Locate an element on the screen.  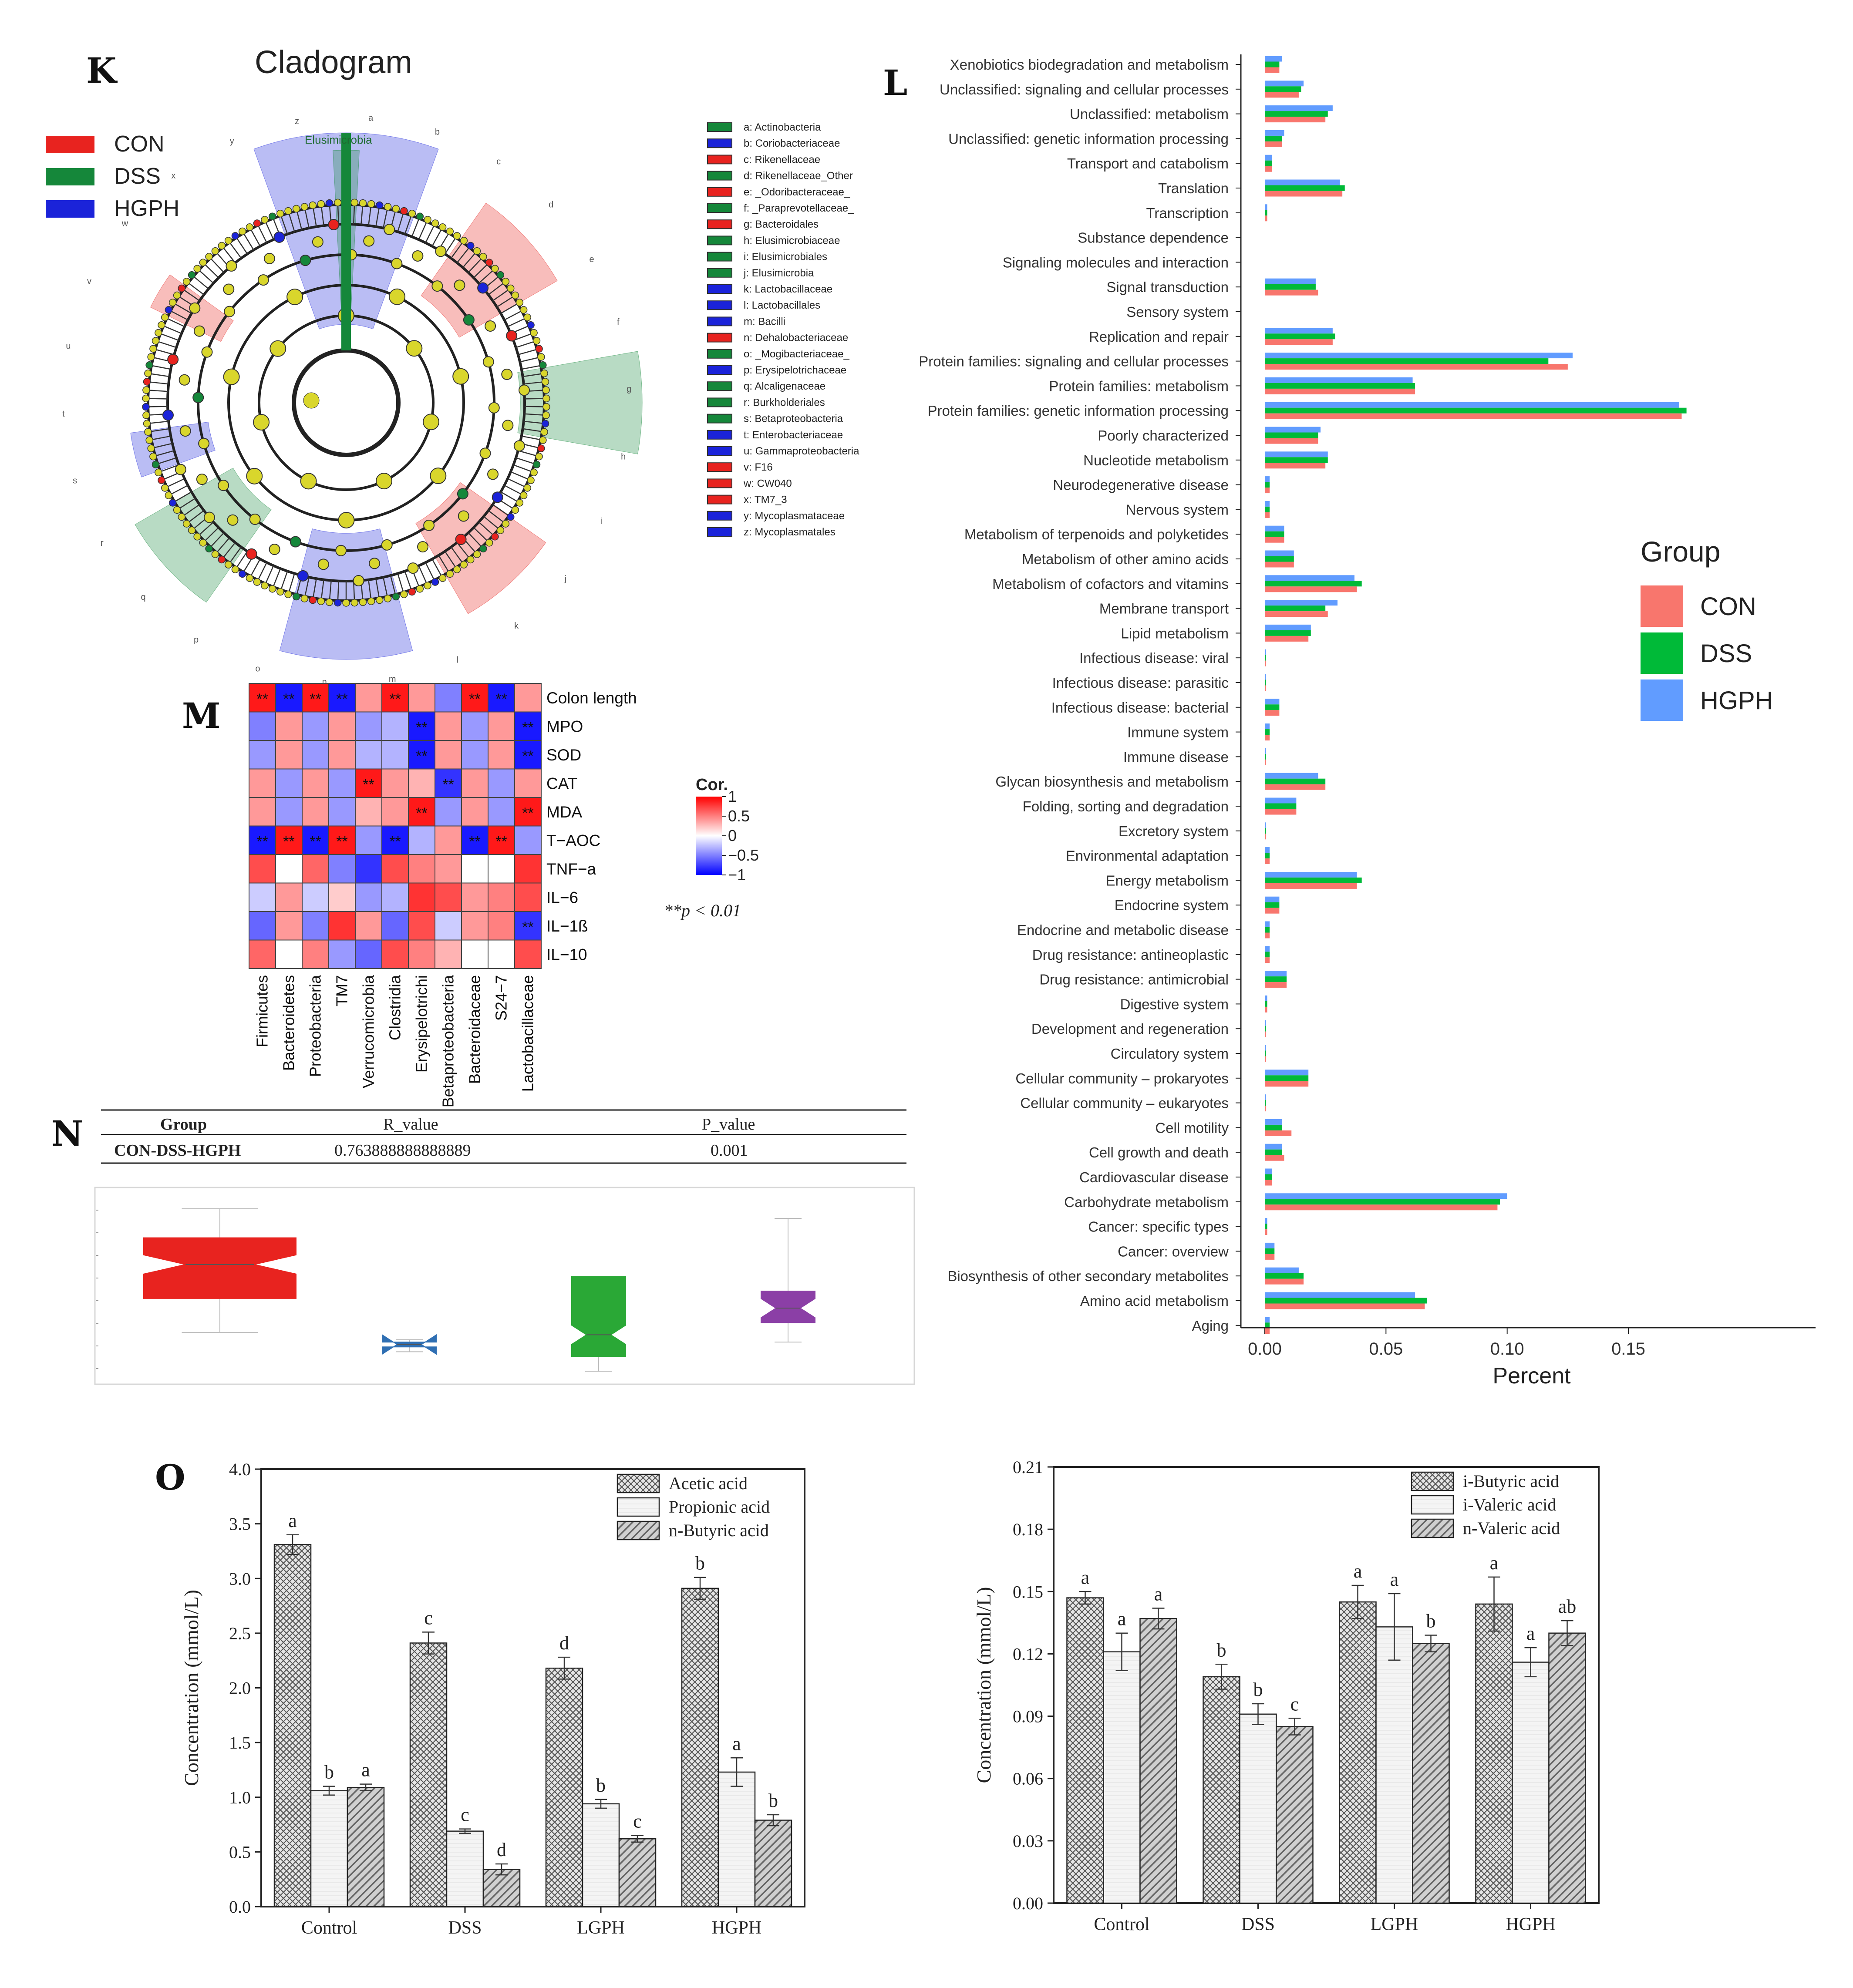
heatmap-row-label: TNF−a is located at coordinates (571, 869).